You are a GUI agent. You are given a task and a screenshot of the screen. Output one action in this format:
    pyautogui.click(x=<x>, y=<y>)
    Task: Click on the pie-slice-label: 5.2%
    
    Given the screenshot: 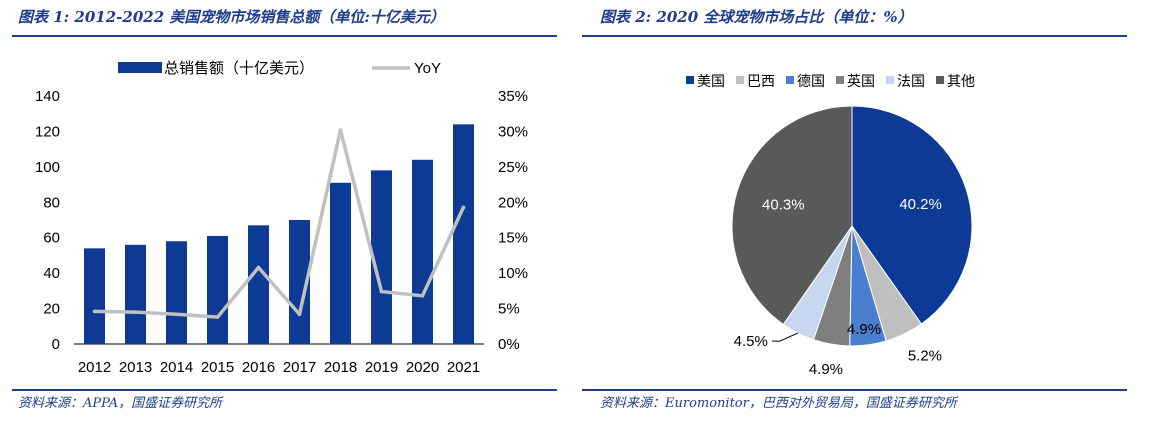 What is the action you would take?
    pyautogui.click(x=925, y=356)
    